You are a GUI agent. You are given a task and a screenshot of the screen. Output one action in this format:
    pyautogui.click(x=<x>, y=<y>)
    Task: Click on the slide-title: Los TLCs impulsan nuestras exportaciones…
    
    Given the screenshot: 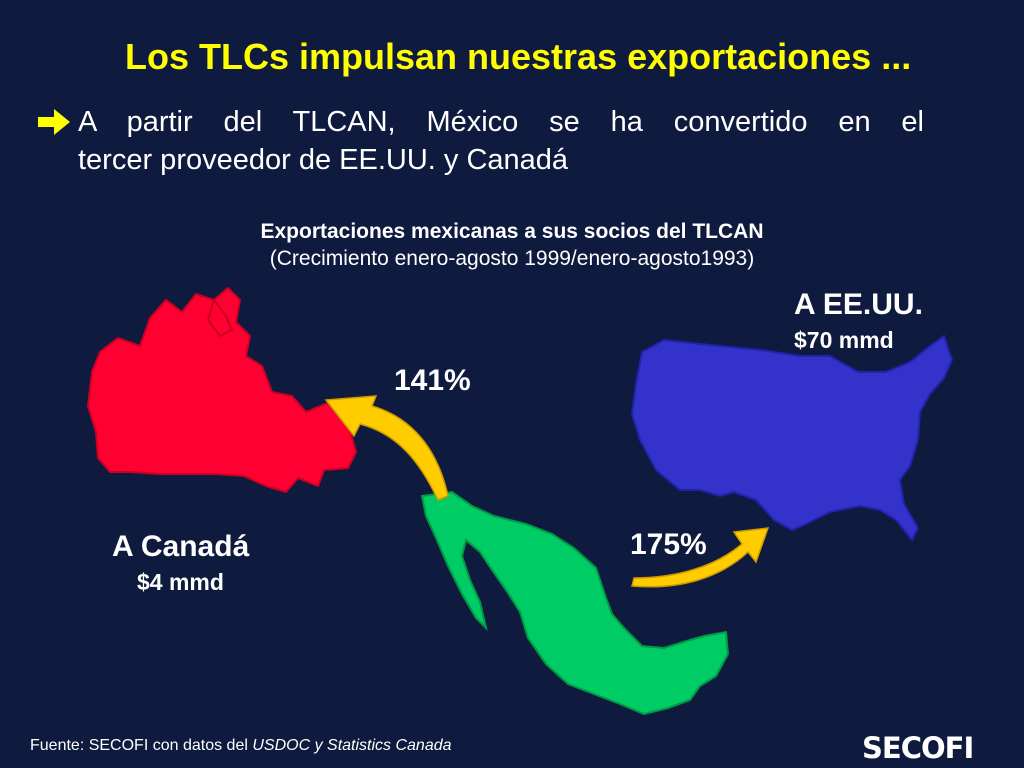 What is the action you would take?
    pyautogui.click(x=518, y=56)
    